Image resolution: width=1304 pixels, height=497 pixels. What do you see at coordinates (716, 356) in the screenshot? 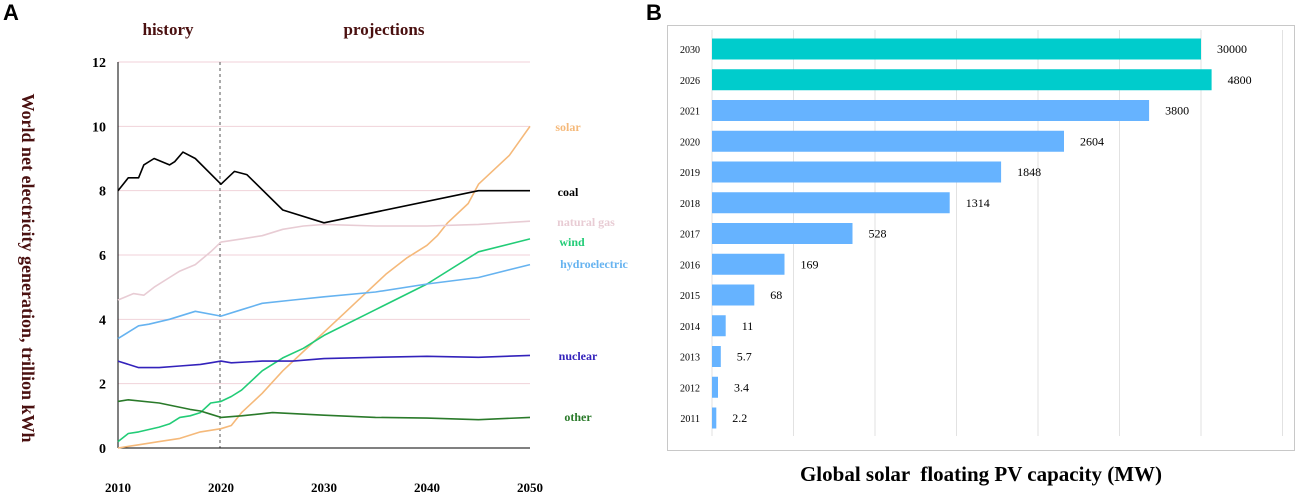
I see `bar-2013` at bounding box center [716, 356].